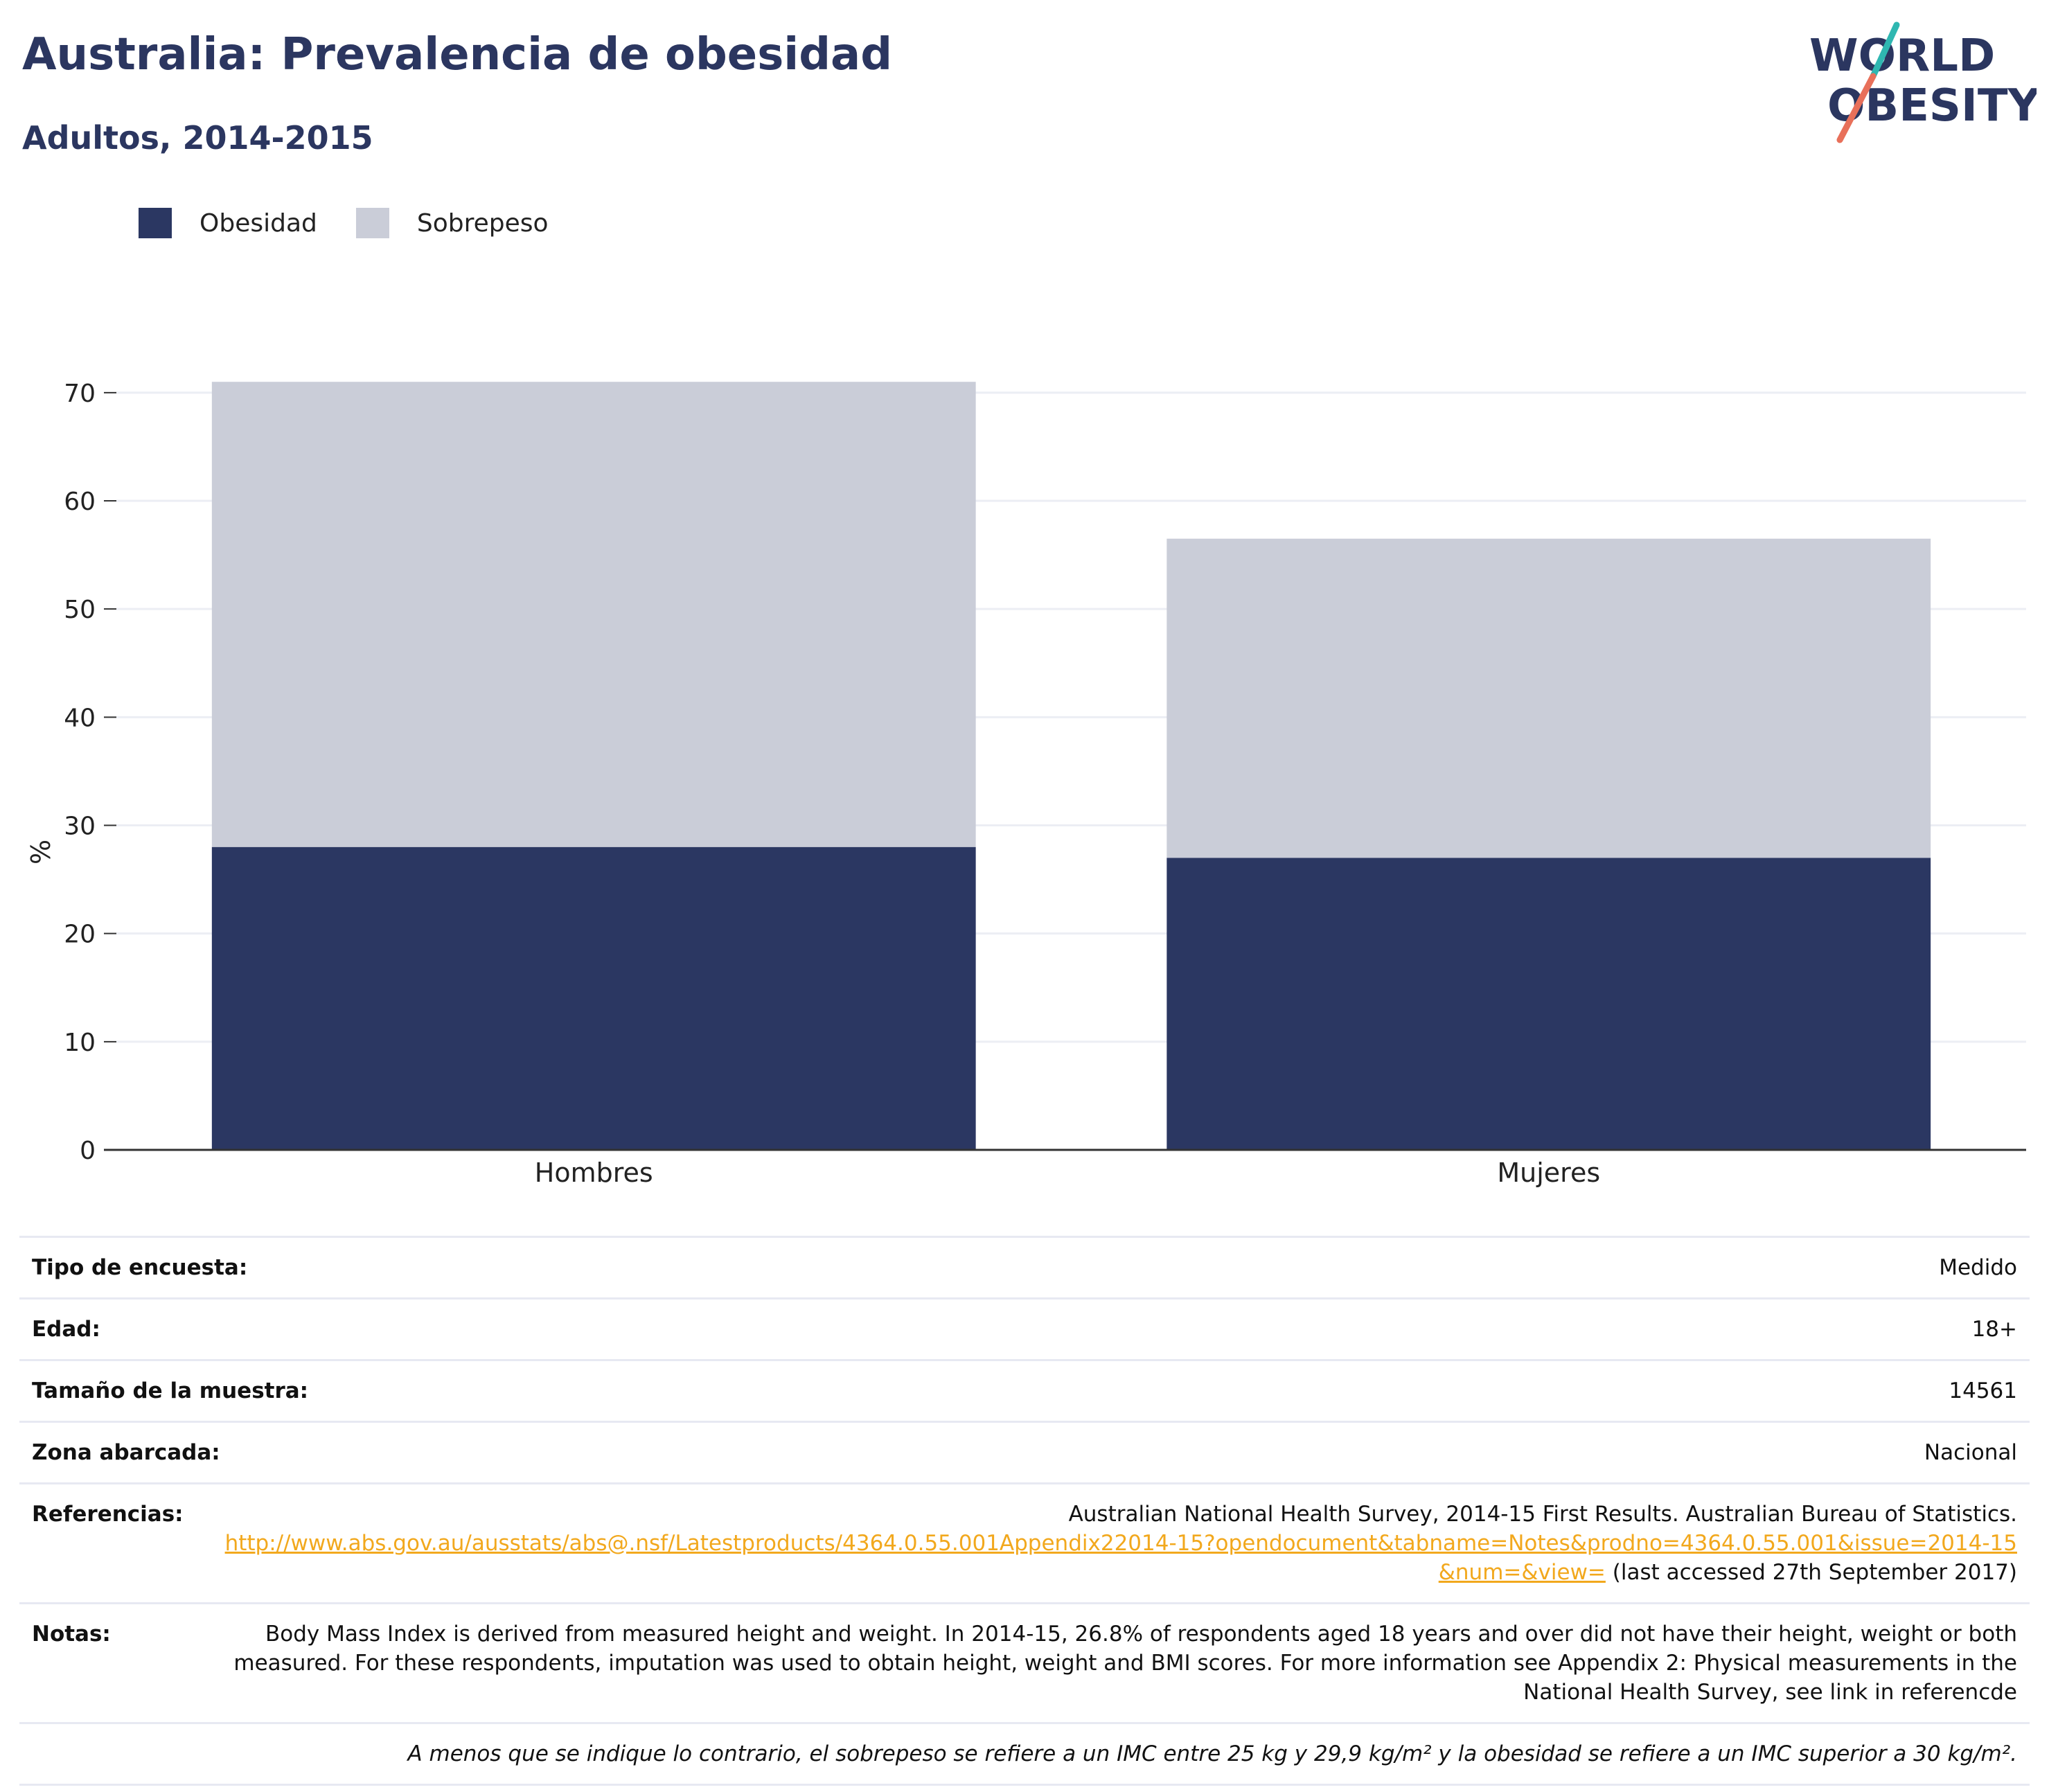 The width and height of the screenshot is (2049, 1792). Describe the element at coordinates (1549, 1004) in the screenshot. I see `bar-mujeres-obesidad` at that location.